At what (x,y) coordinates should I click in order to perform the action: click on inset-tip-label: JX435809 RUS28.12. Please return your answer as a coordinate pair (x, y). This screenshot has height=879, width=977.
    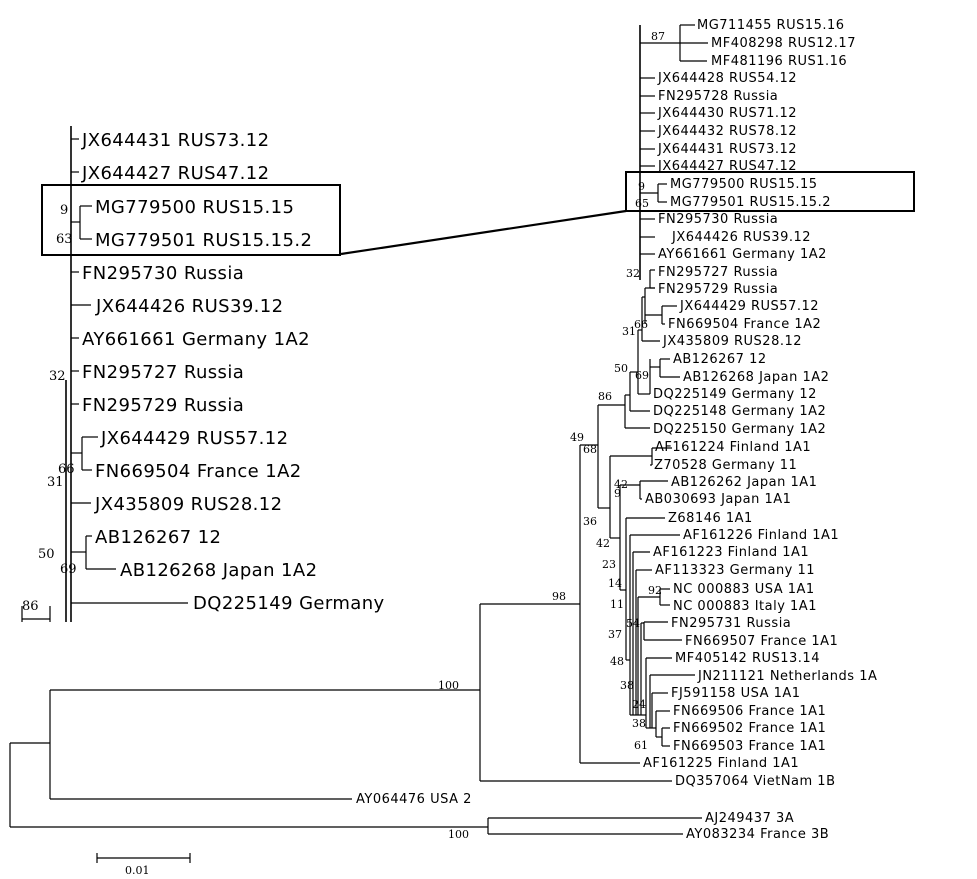
    Looking at the image, I should click on (188, 504).